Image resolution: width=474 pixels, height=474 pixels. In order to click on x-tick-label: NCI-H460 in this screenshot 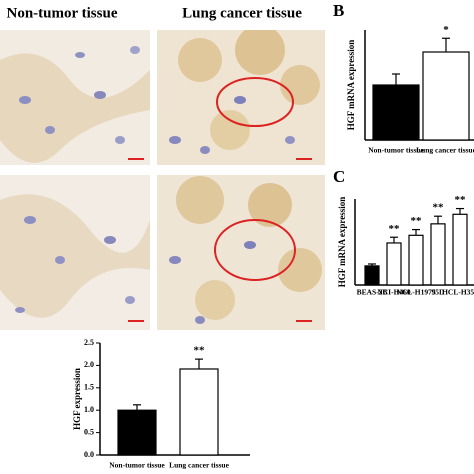, I will do `click(394, 292)`.